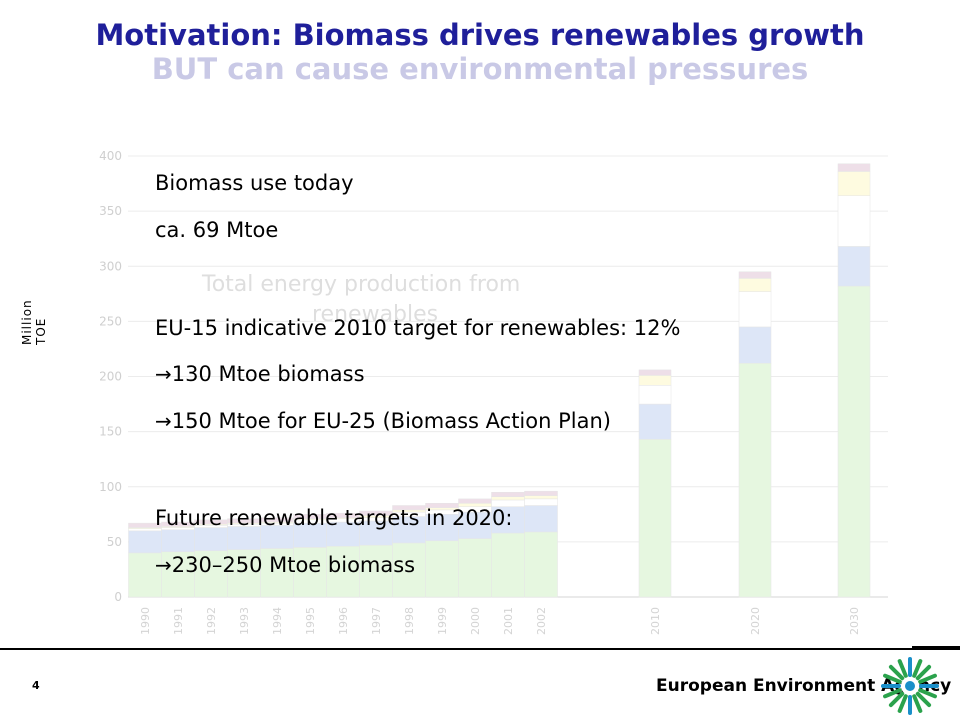 This screenshot has width=960, height=720. Describe the element at coordinates (110, 432) in the screenshot. I see `y-tick-label: 150` at that location.